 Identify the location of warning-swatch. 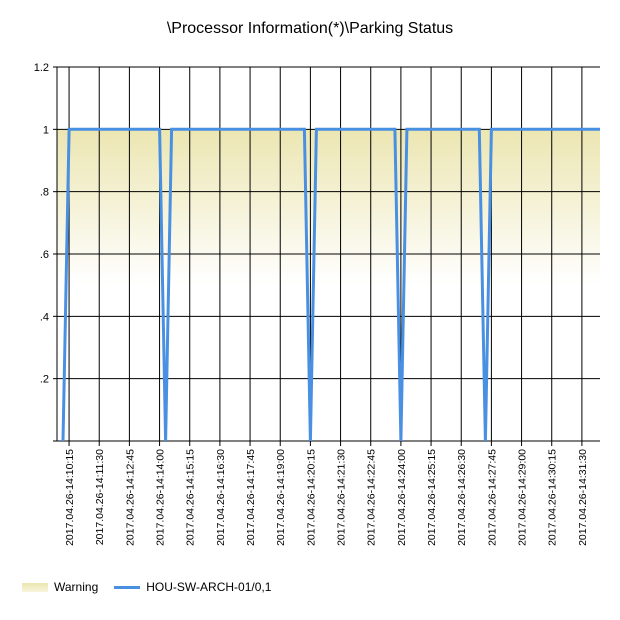
(35, 587).